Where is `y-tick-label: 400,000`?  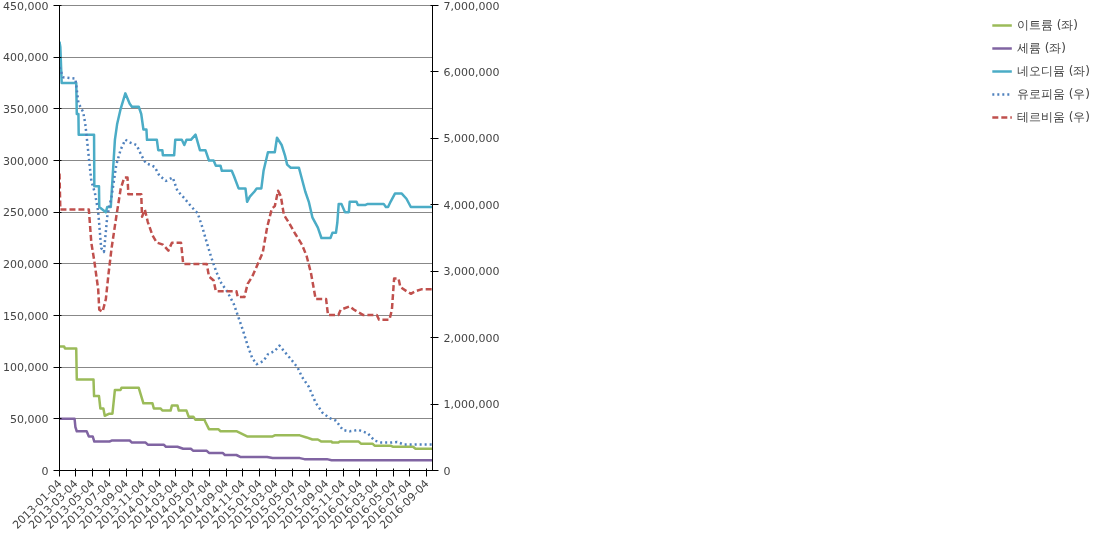
y-tick-label: 400,000 is located at coordinates (26, 58).